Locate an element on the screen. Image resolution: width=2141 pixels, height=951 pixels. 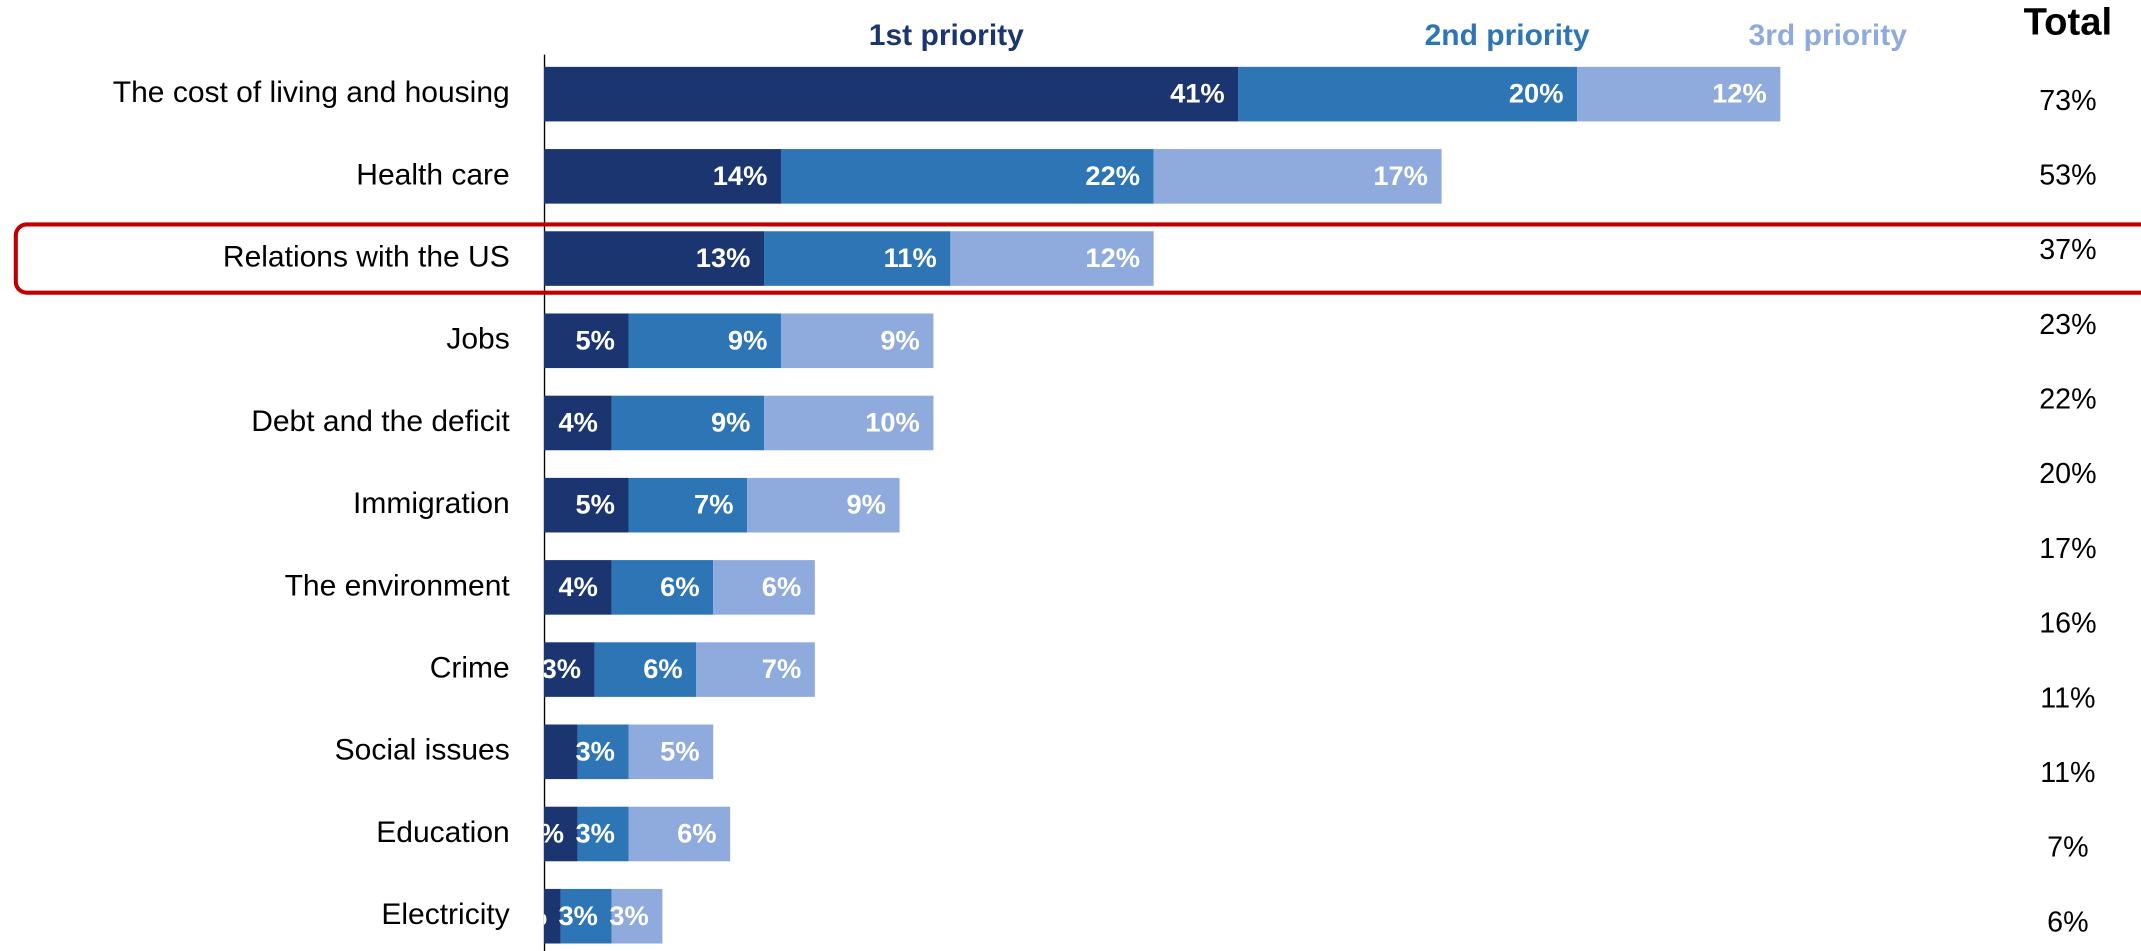
value-label: 14% is located at coordinates (740, 175).